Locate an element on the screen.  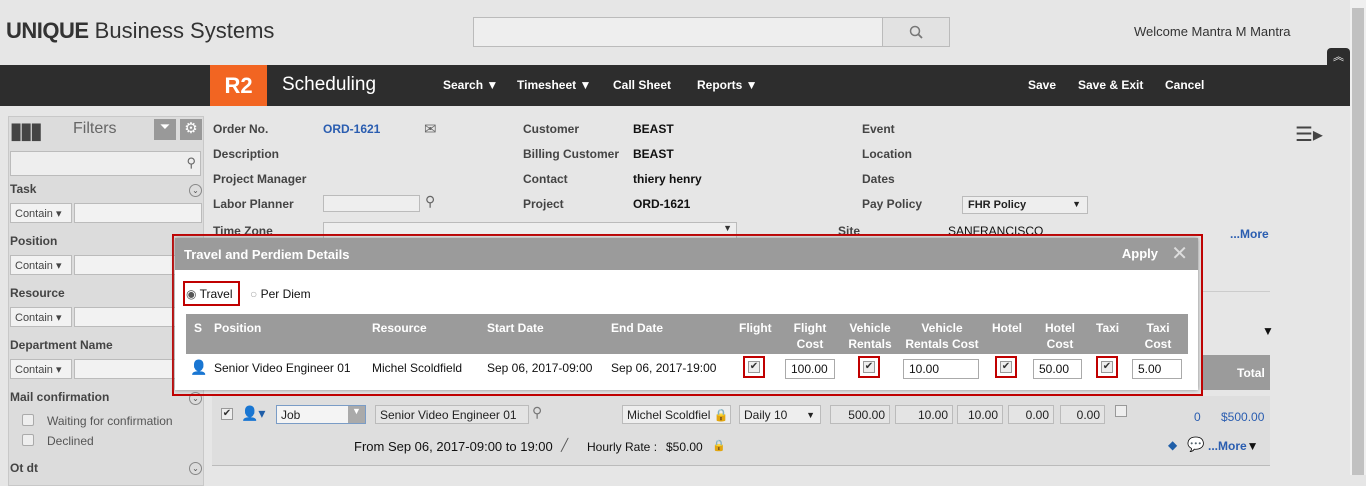
row-position: Senior Video Engineer 01 is located at coordinates (282, 368).